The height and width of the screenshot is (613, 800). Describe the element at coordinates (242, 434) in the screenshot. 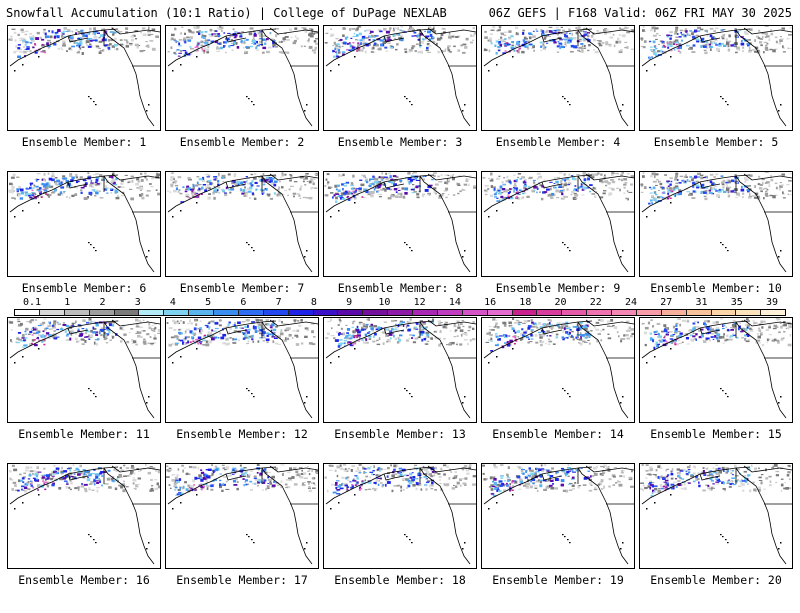

I see `member-label: Ensemble Member: 12` at that location.